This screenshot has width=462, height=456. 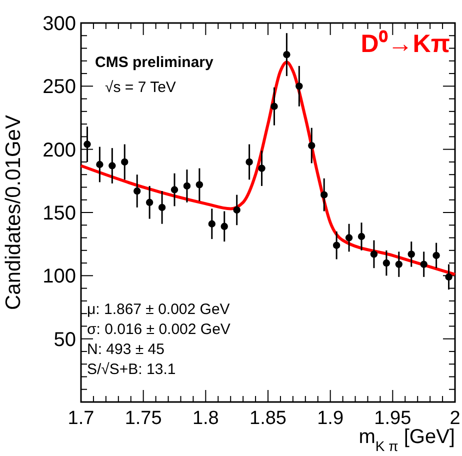 What do you see at coordinates (13, 212) in the screenshot?
I see `y-axis-title: Candidates/0.01GeV` at bounding box center [13, 212].